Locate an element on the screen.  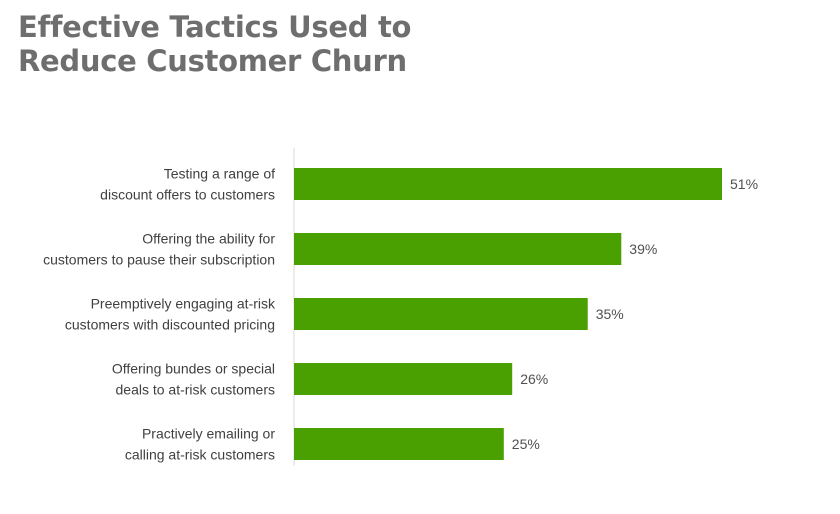
category-label-2-line-1: Offering the ability for is located at coordinates (208, 239).